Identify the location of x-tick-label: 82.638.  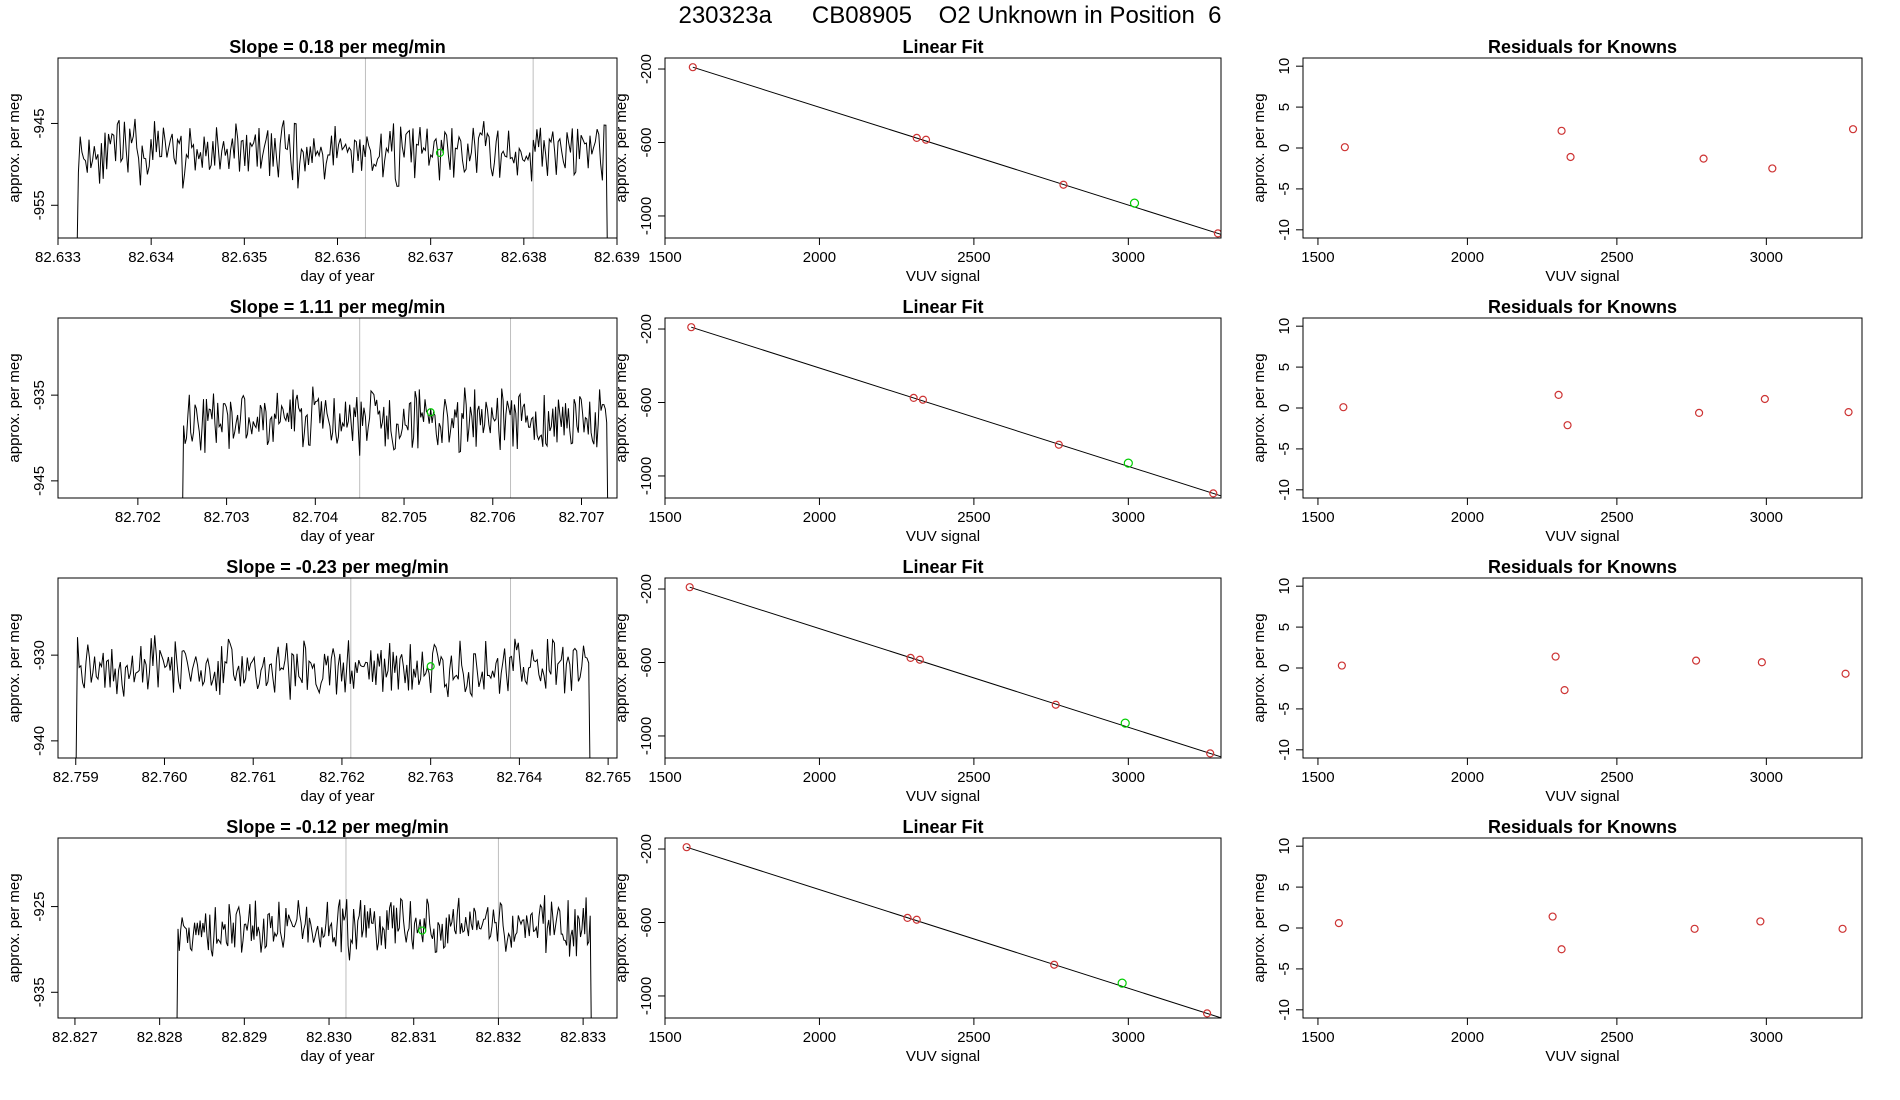
(524, 257).